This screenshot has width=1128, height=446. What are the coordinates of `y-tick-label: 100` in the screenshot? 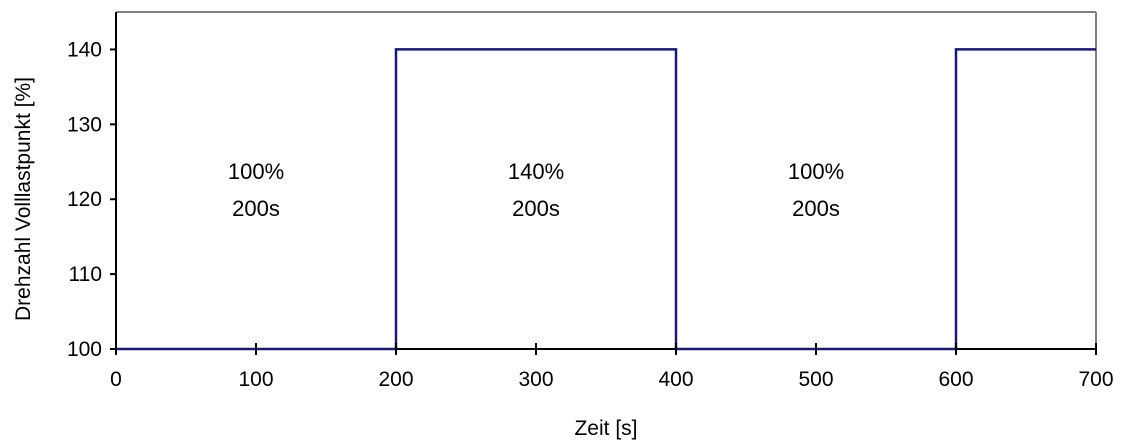 It's located at (84, 349).